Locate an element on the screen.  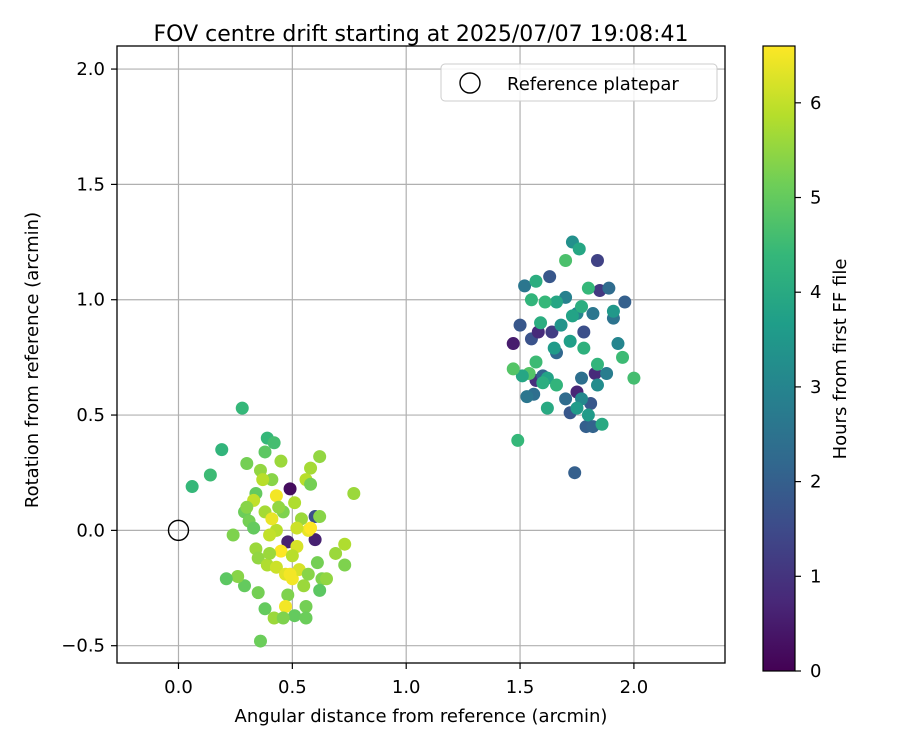
x-tick-label: 0.5 is located at coordinates (292, 687).